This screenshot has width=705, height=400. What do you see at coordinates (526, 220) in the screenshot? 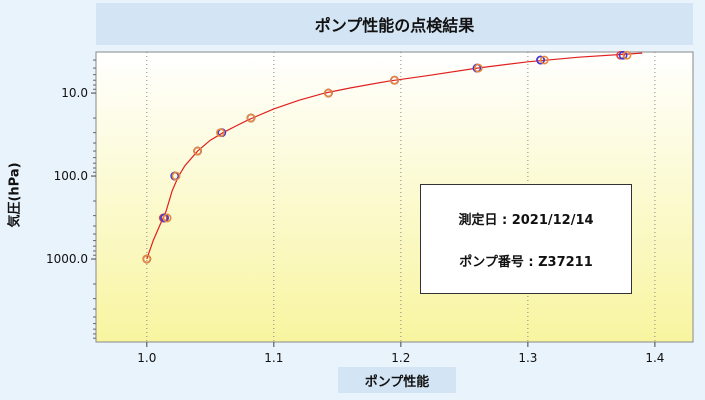
I see `measurement-date: 測定日 : 2021/12/14` at bounding box center [526, 220].